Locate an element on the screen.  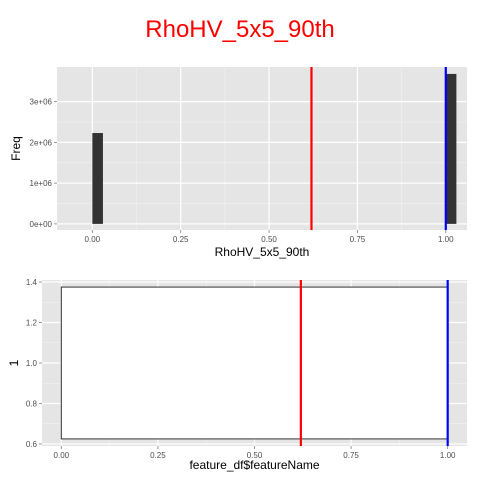
y-tick-label: 0.6 is located at coordinates (32, 444).